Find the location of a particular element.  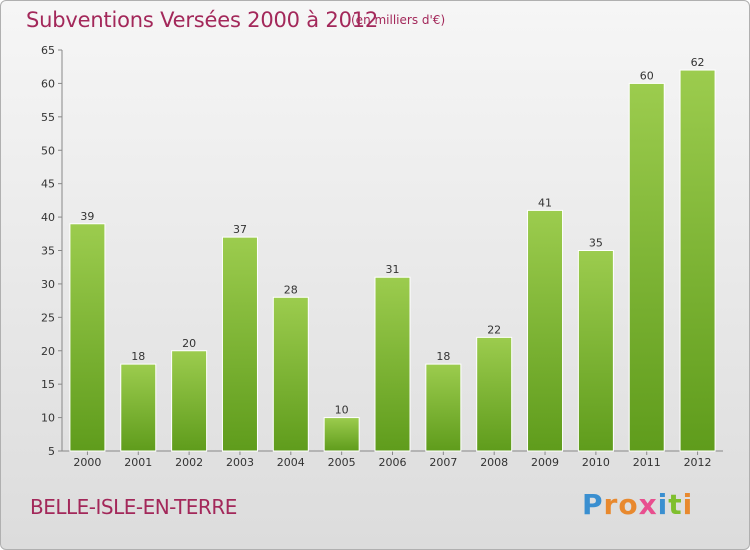

logo-letter: r is located at coordinates (611, 504).